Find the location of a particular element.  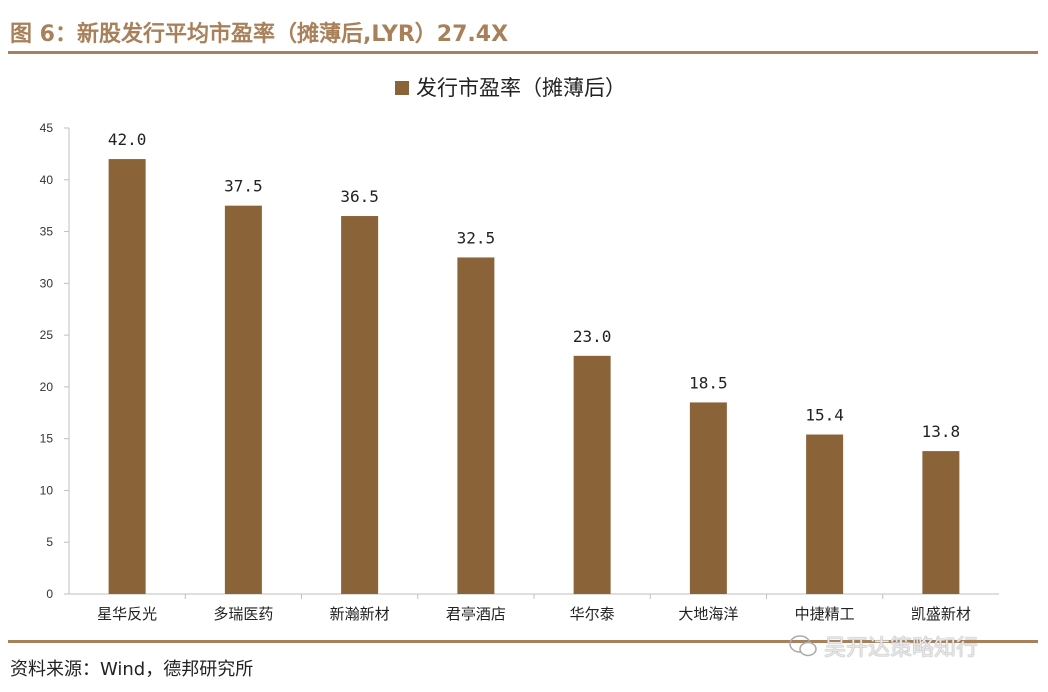

y-tick-label: 40 is located at coordinates (47, 180).